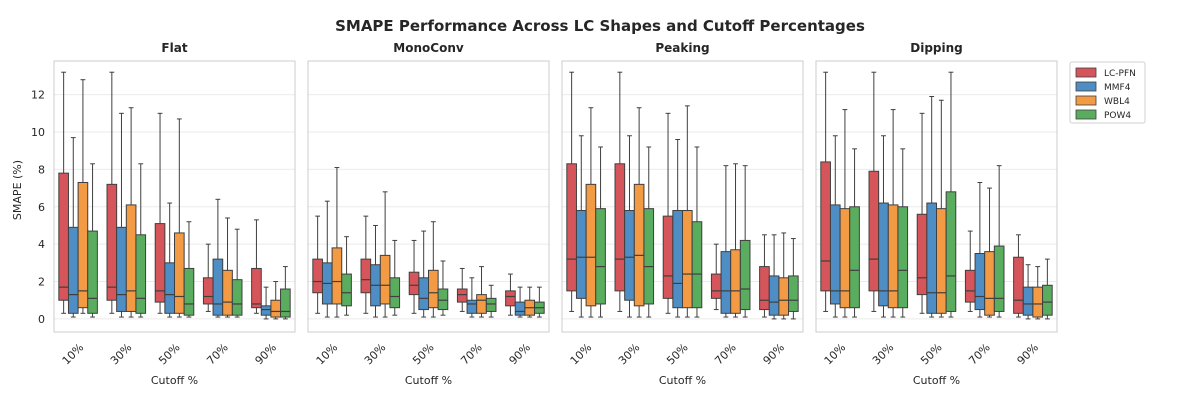 This screenshot has width=1200, height=404. What do you see at coordinates (41, 207) in the screenshot?
I see `y-tick-label: 6` at bounding box center [41, 207].